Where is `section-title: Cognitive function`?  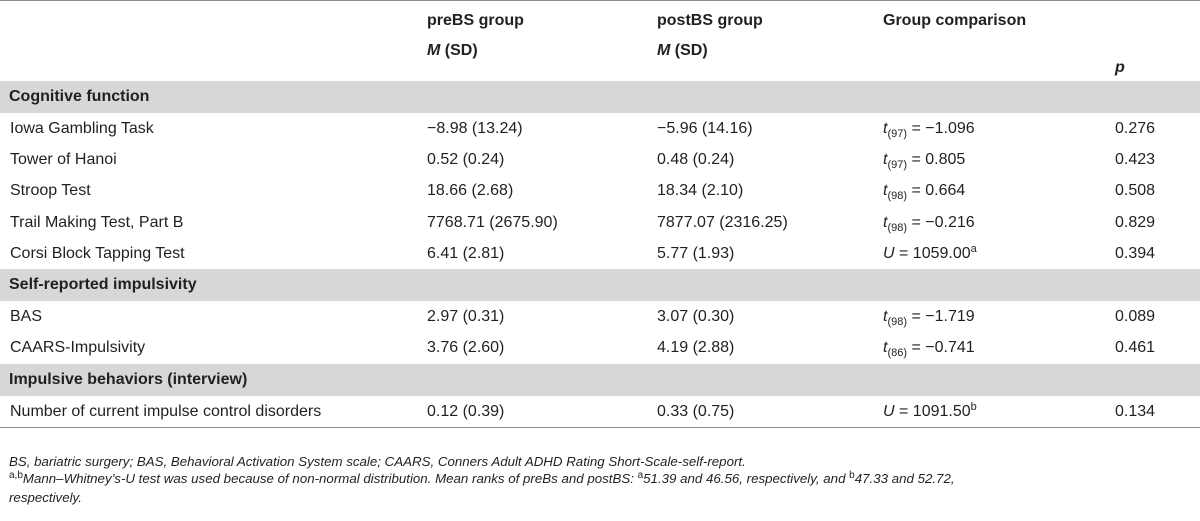 section-title: Cognitive function is located at coordinates (600, 97).